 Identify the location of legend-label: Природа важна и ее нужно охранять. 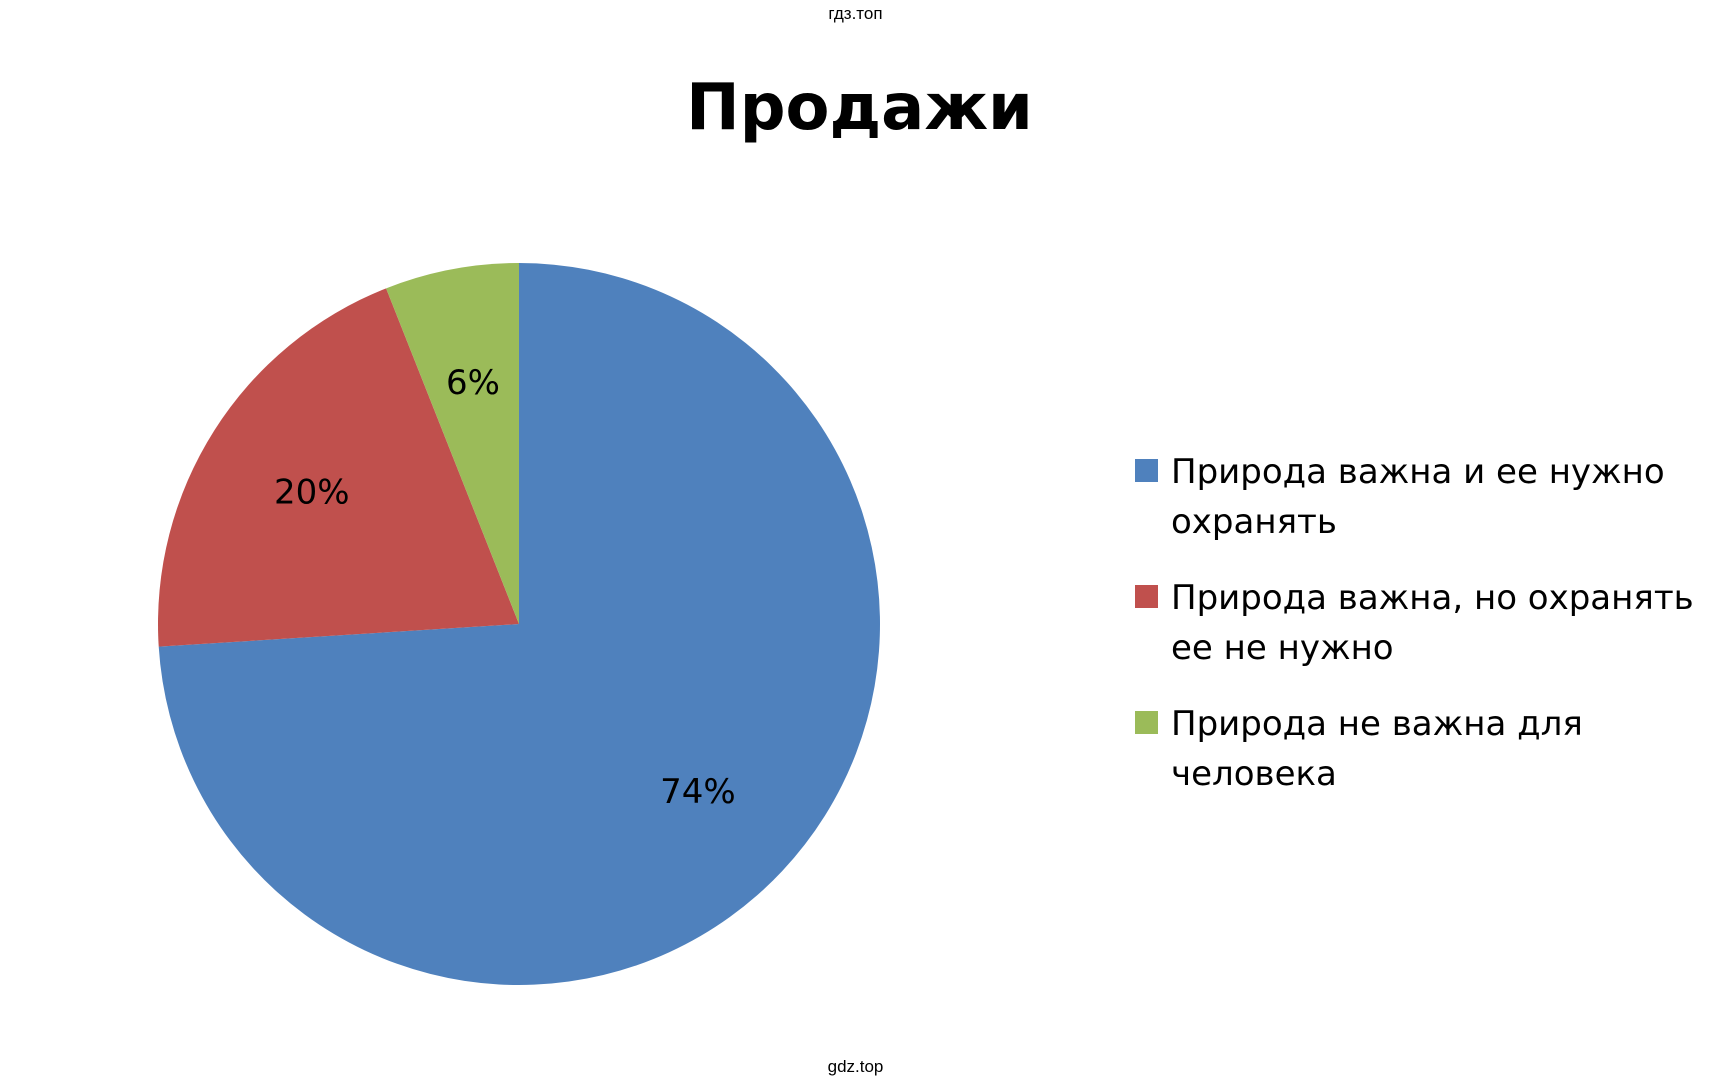
(1418, 497).